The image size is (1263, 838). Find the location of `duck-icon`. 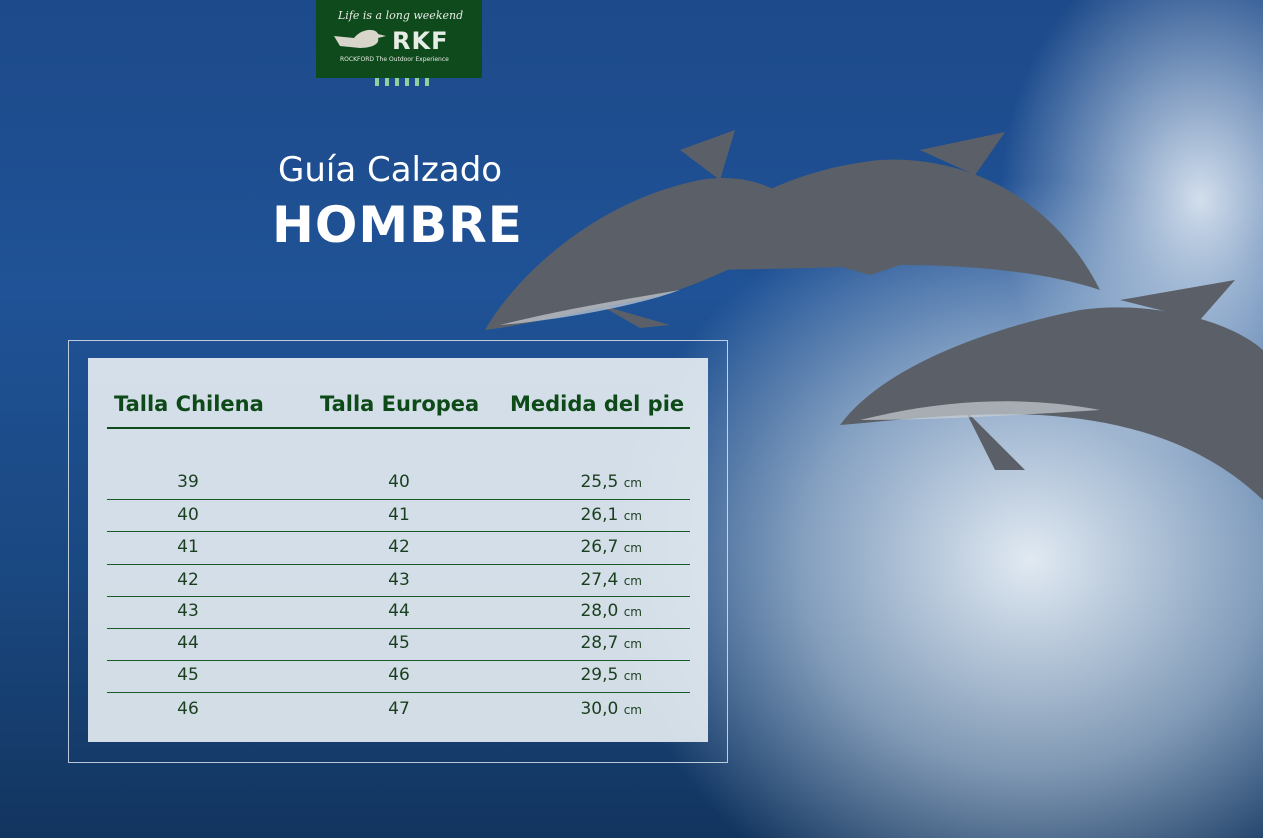

duck-icon is located at coordinates (360, 38).